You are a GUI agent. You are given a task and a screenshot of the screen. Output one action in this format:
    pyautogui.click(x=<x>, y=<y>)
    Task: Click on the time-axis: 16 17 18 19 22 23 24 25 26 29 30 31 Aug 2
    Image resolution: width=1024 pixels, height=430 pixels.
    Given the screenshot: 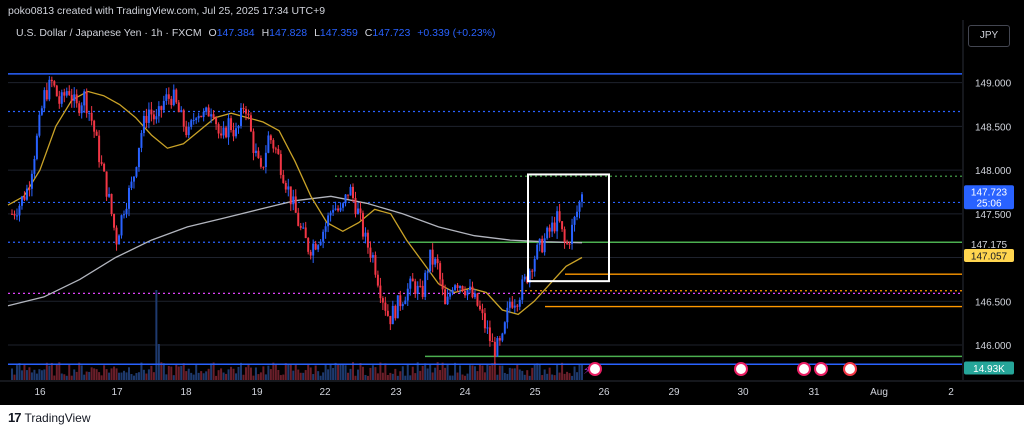 What is the action you would take?
    pyautogui.click(x=512, y=389)
    